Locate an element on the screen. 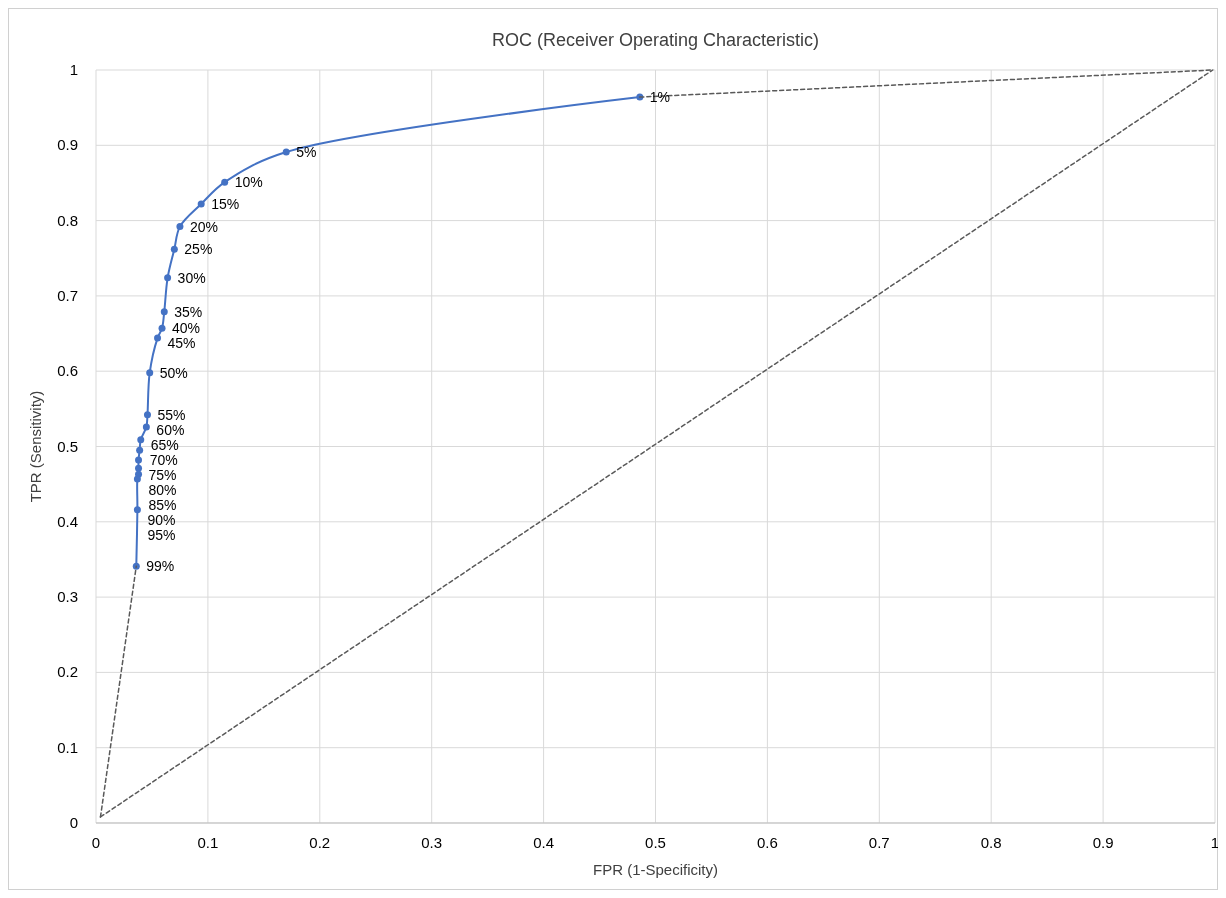 This screenshot has height=898, width=1226. y-tick-label: 0.8 is located at coordinates (67, 220).